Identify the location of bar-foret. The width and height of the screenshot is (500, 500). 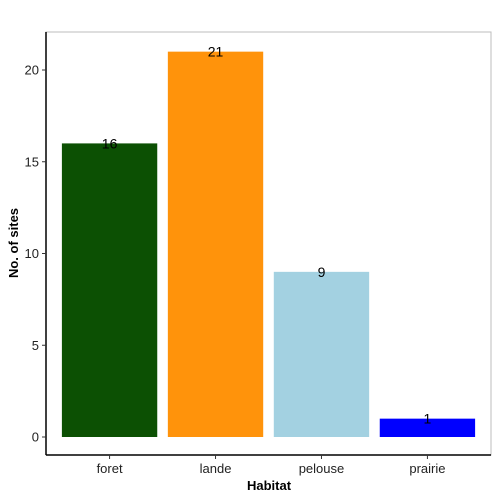
(109, 290).